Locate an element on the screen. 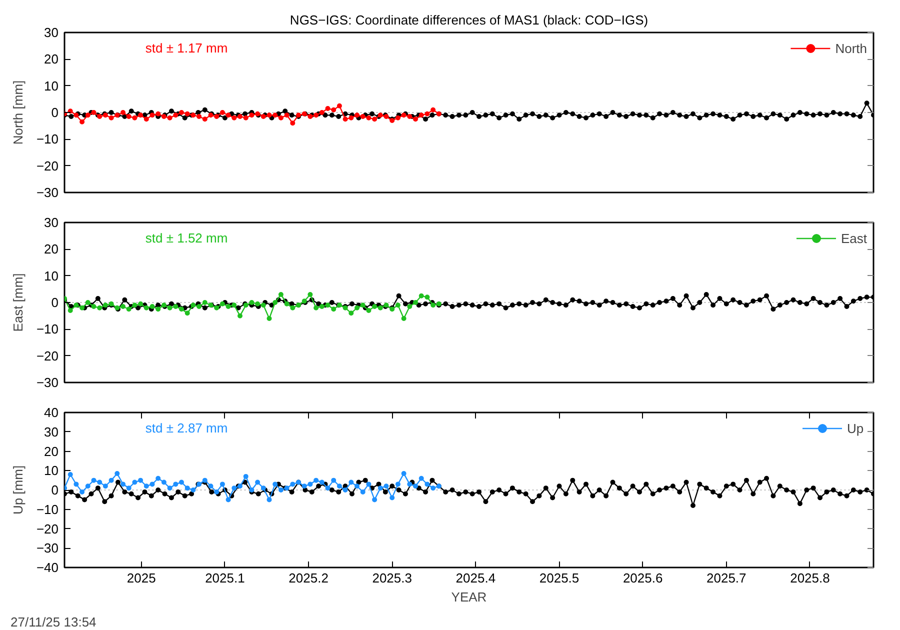 This screenshot has height=630, width=900. x-tick-label: 2025.1 is located at coordinates (225, 578).